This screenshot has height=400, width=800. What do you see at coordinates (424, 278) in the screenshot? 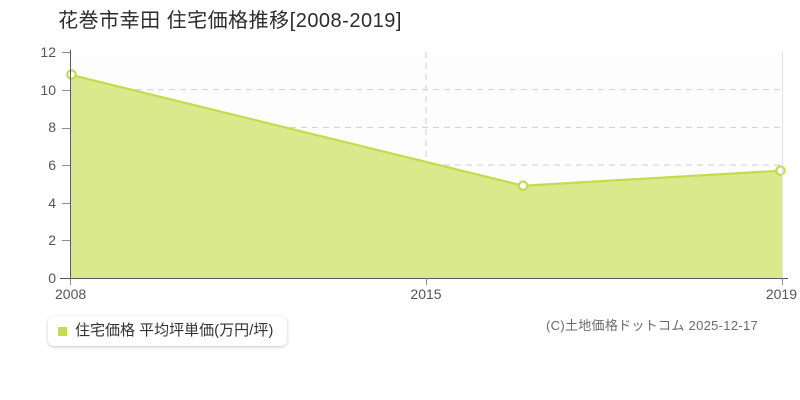
I see `x-axis-line` at bounding box center [424, 278].